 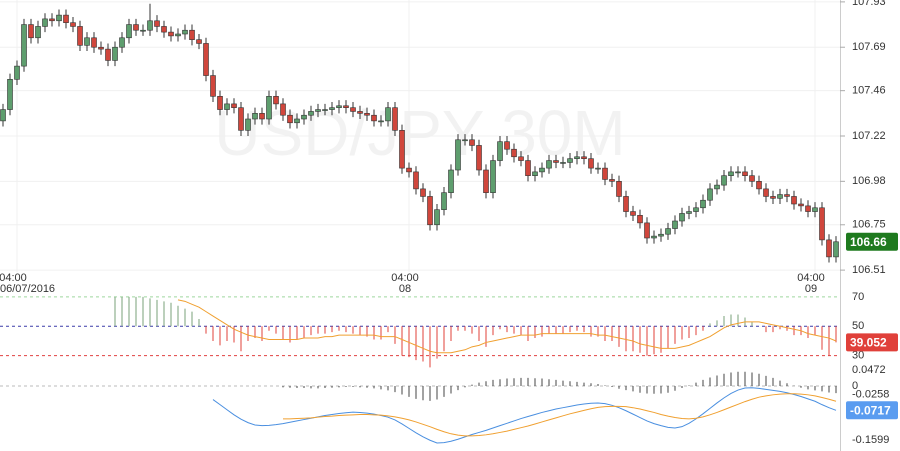 I want to click on last-price-label: 106.66, so click(x=868, y=242).